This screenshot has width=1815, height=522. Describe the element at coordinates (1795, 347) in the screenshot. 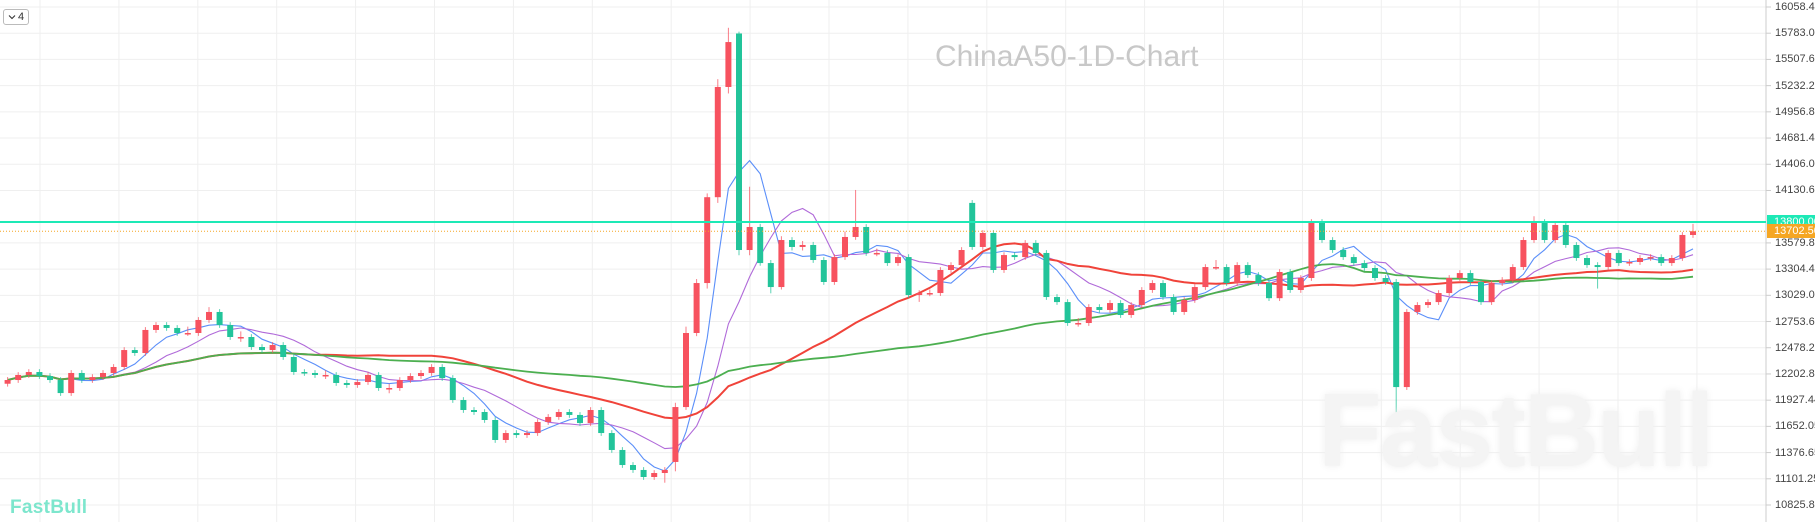

I see `y-tick-label: 12478.24` at that location.